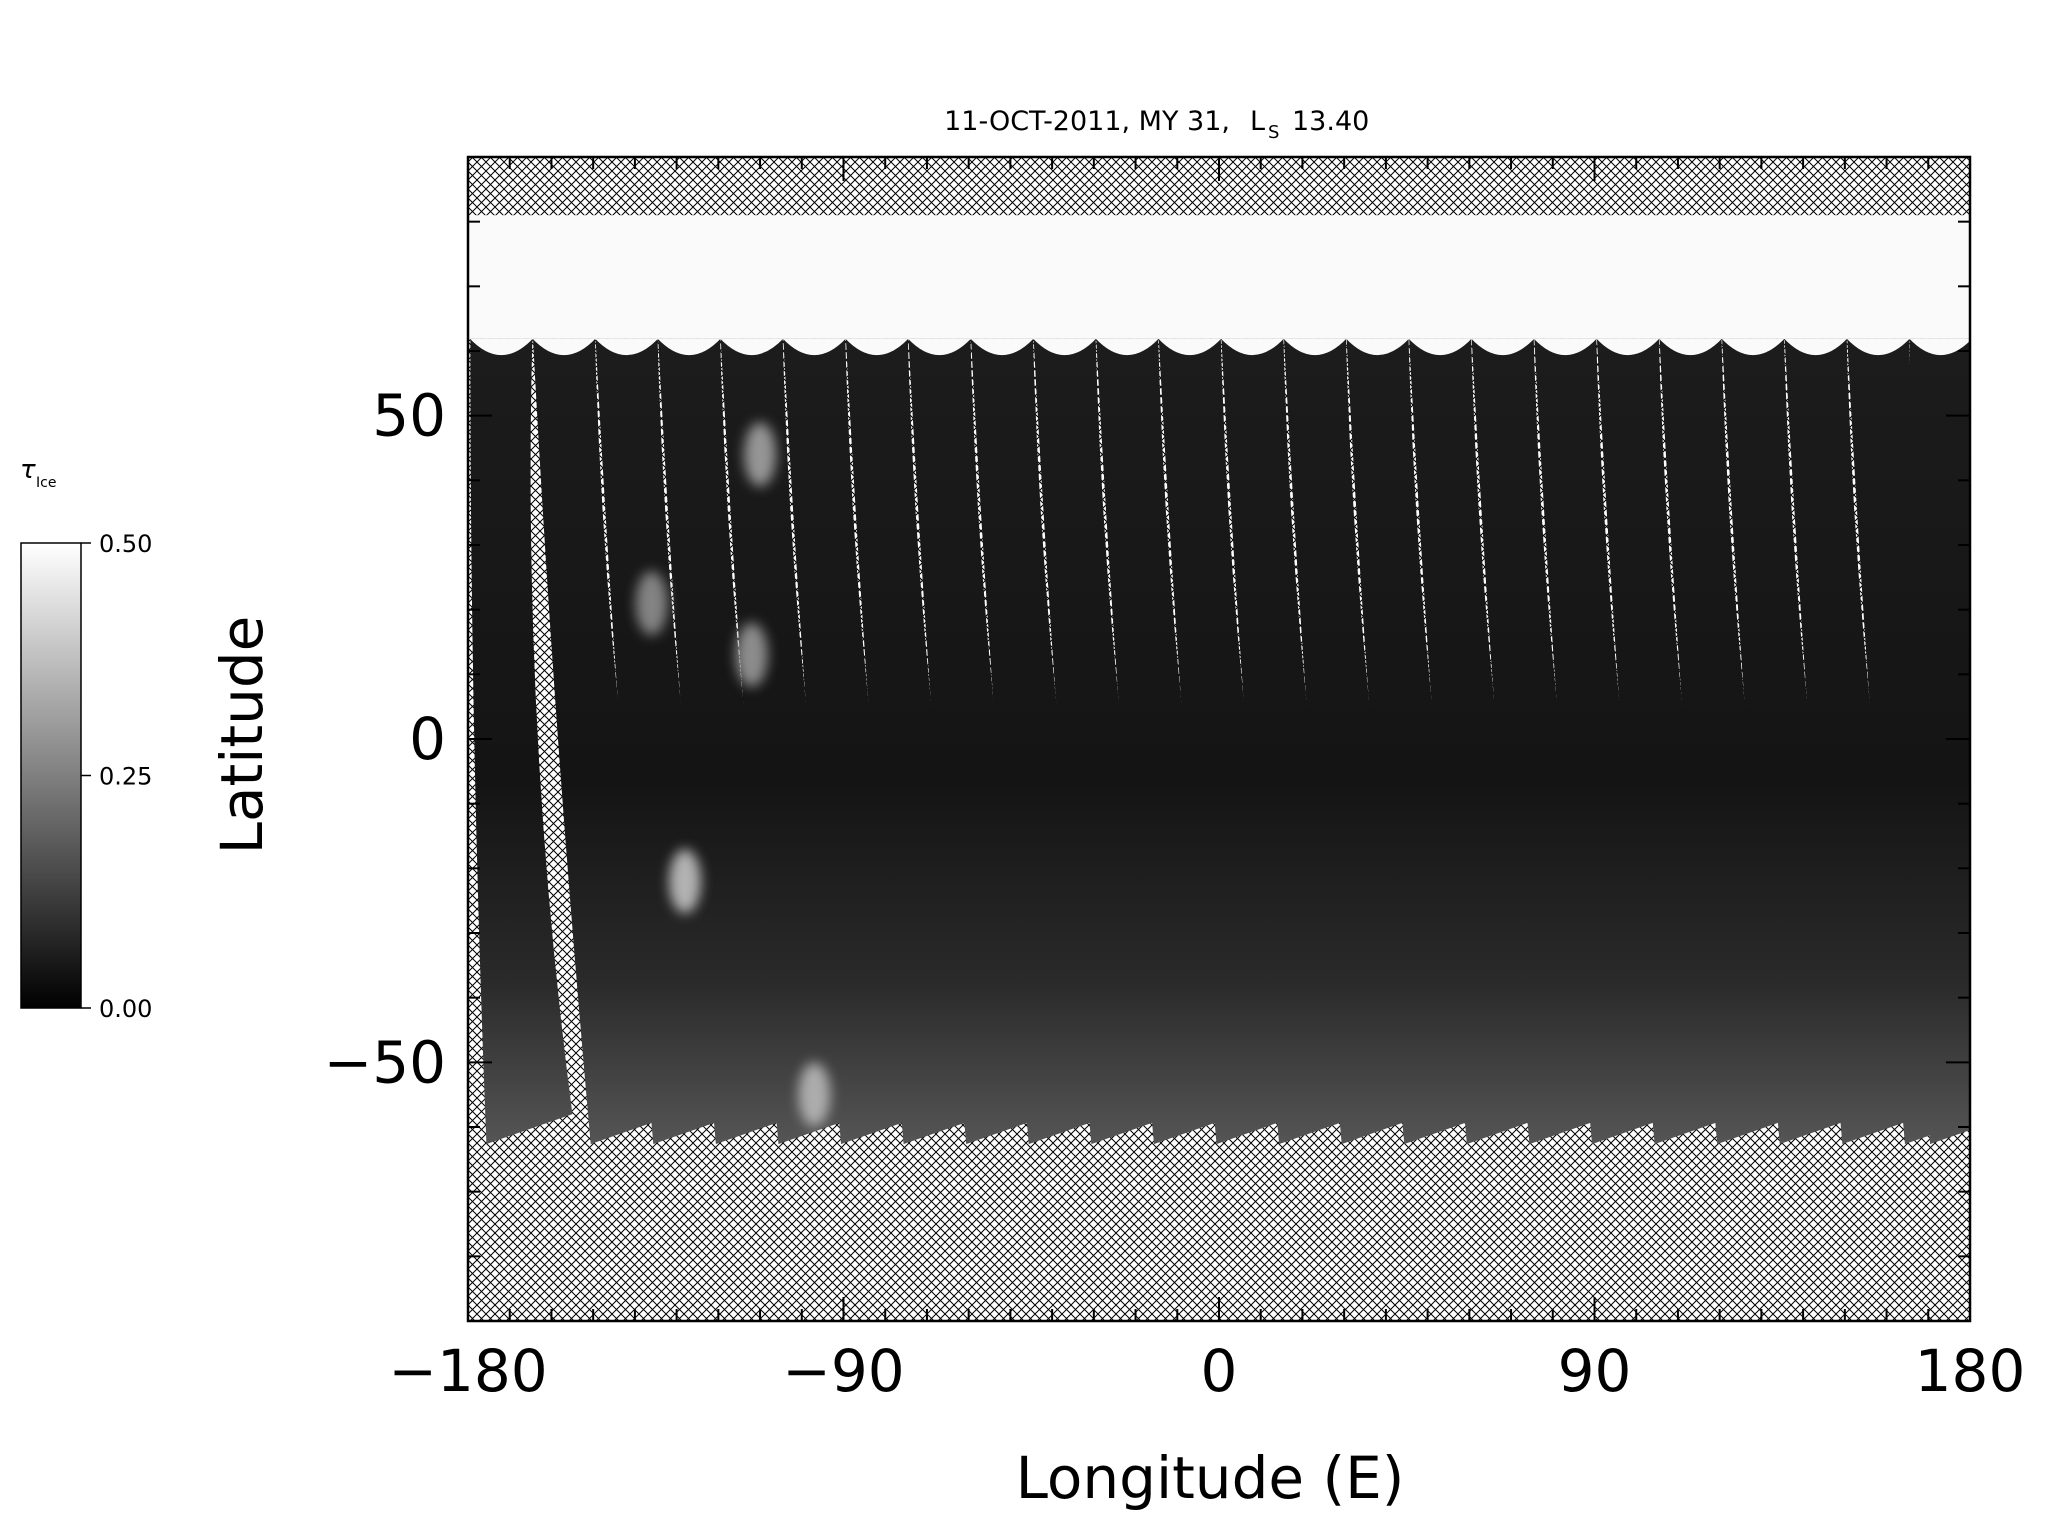  Describe the element at coordinates (51, 775) in the screenshot. I see `colorbar-gradient` at that location.